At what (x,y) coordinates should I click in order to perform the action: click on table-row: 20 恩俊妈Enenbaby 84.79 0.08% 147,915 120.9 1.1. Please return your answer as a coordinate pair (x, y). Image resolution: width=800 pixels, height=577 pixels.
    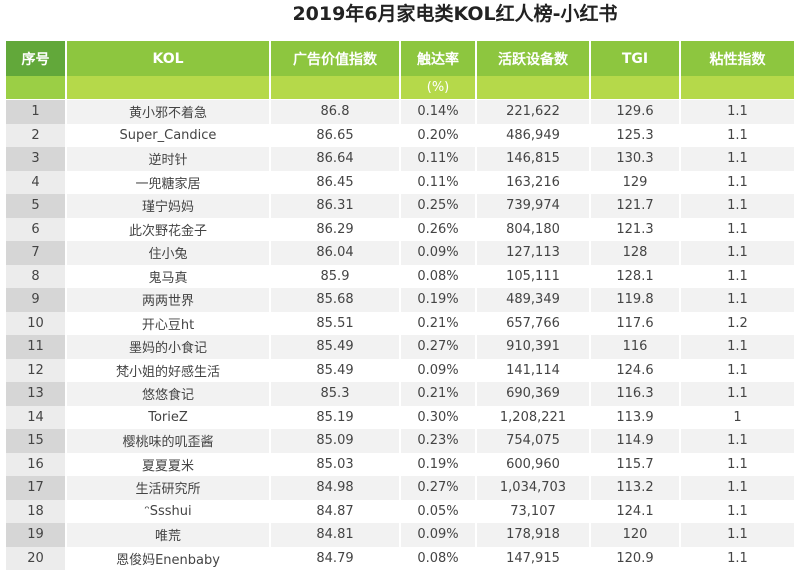
    Looking at the image, I should click on (401, 558).